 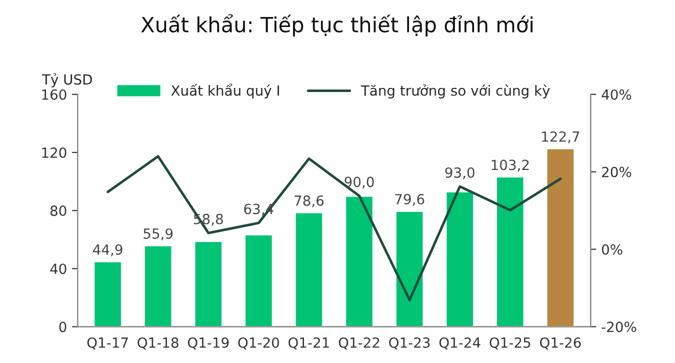 I want to click on data-label: 93,0, so click(x=459, y=173).